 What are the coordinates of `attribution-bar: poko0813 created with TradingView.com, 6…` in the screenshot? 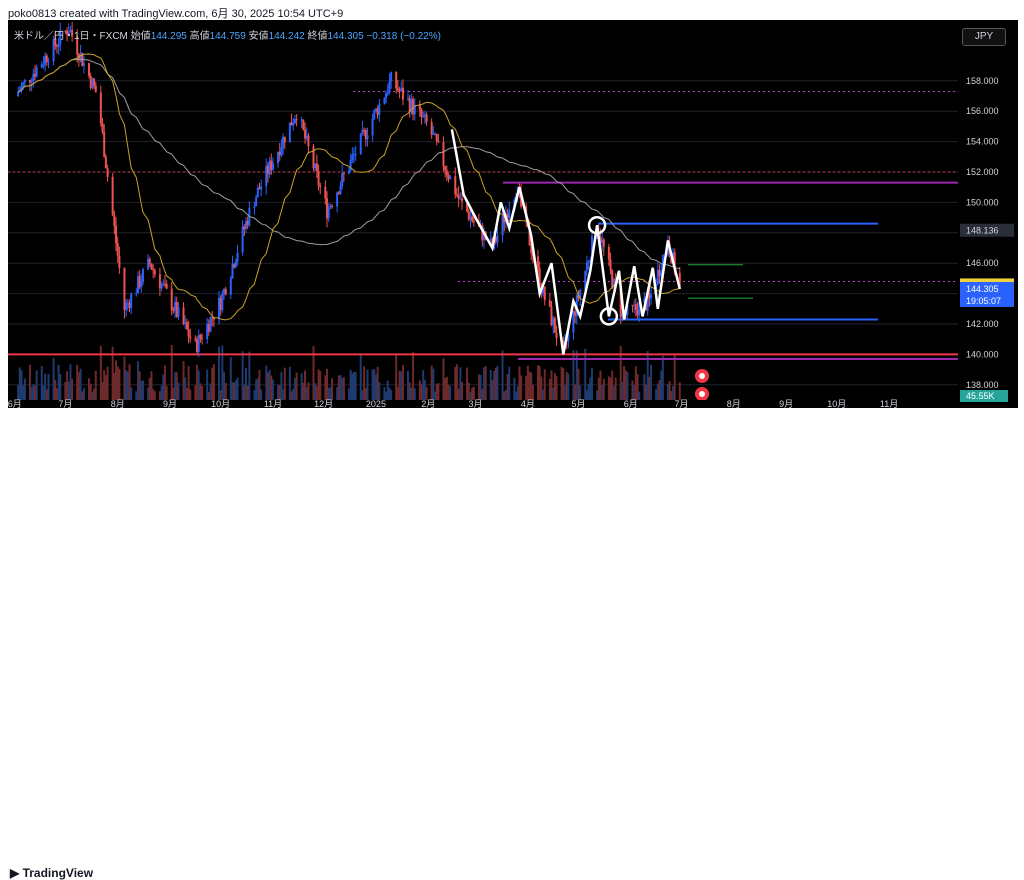 It's located at (512, 10).